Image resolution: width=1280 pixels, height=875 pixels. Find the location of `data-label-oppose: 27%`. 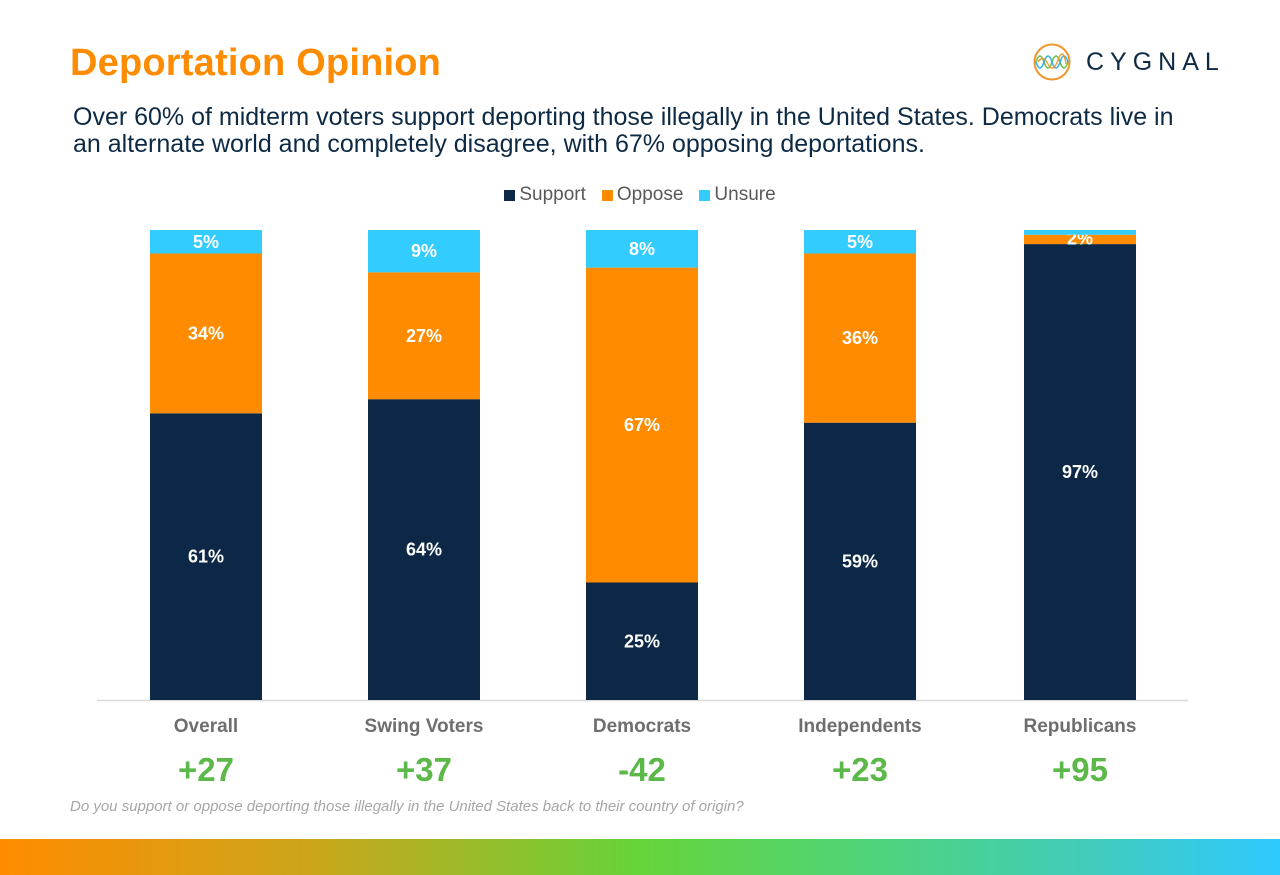

data-label-oppose: 27% is located at coordinates (424, 336).